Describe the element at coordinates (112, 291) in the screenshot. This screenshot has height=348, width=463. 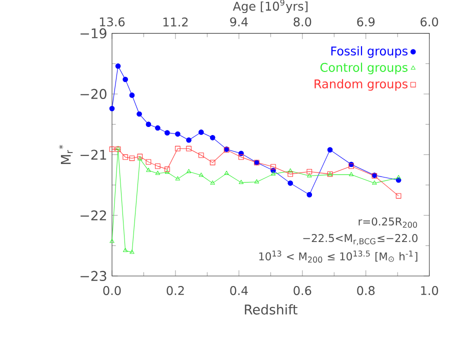
I see `x-tick-label: 0.0` at that location.